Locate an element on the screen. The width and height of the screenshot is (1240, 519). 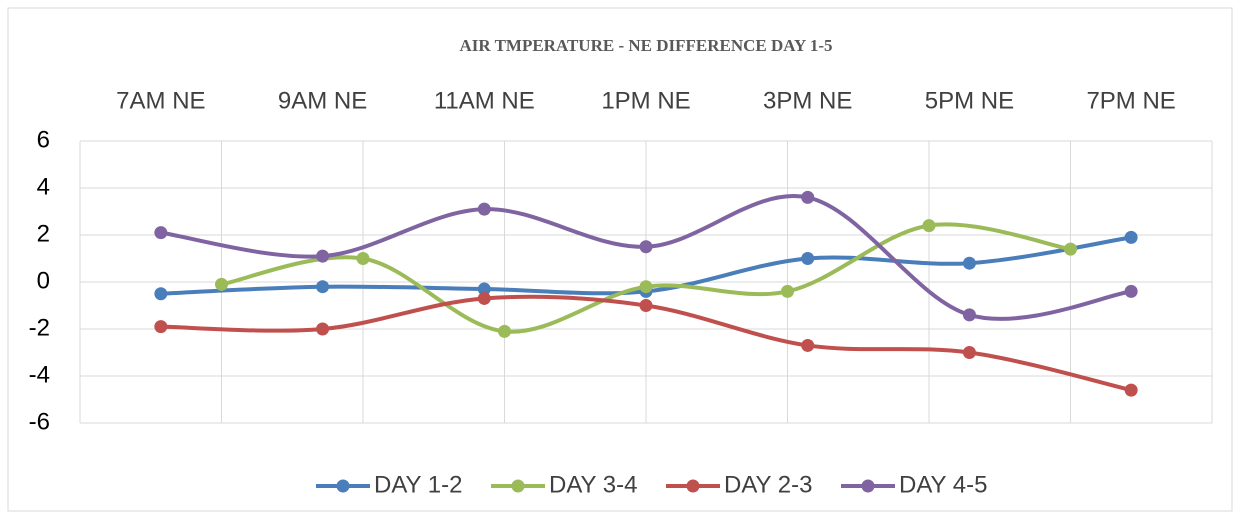
y-tick-label: 2 is located at coordinates (43, 233).